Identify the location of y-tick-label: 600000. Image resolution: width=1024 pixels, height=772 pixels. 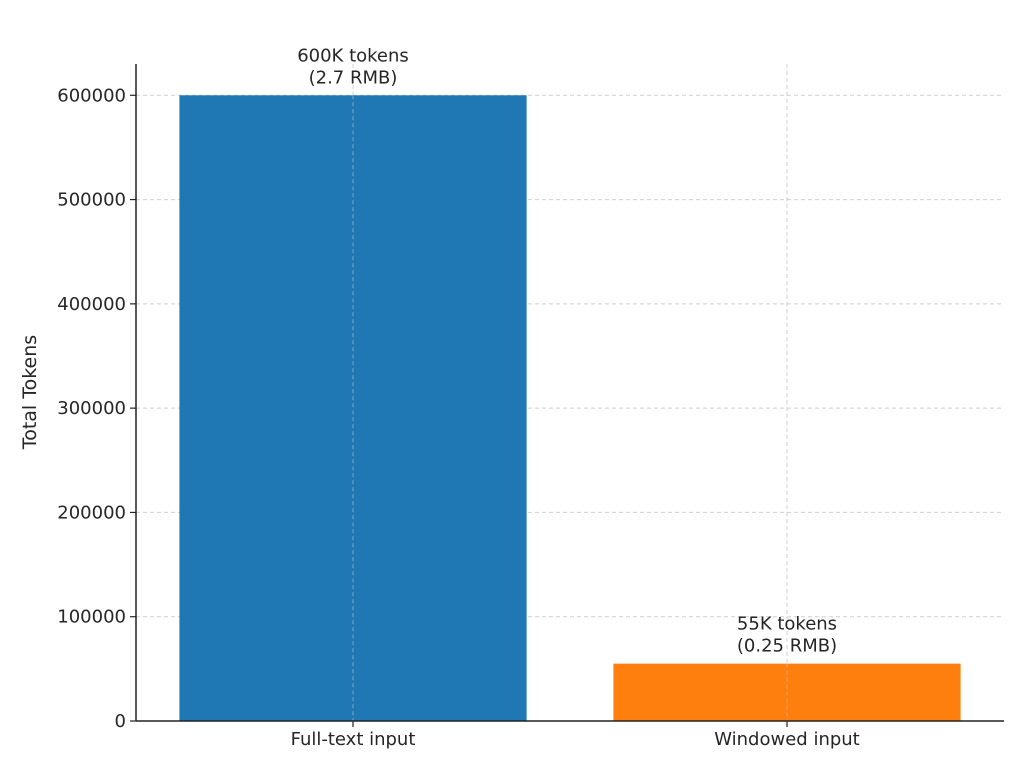
(91, 95).